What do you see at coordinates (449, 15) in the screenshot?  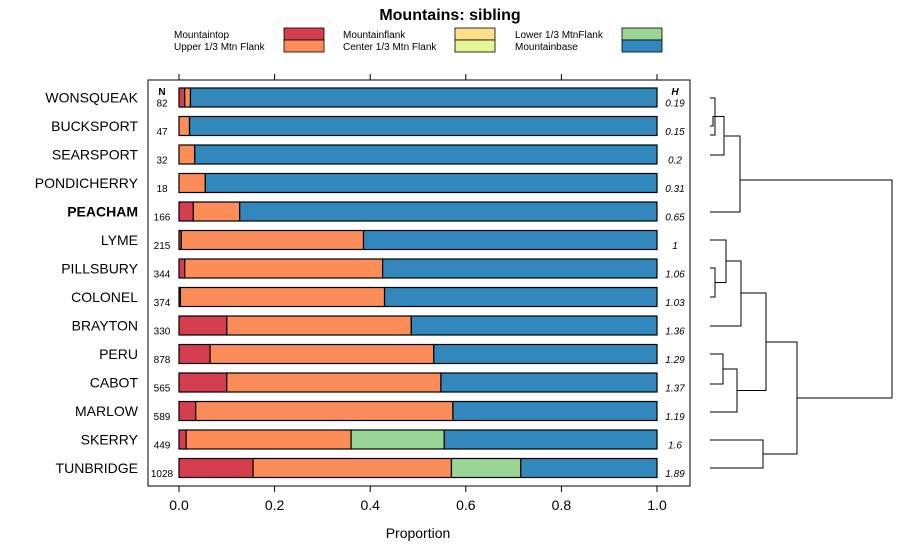 I see `chart-title: Mountains: sibling` at bounding box center [449, 15].